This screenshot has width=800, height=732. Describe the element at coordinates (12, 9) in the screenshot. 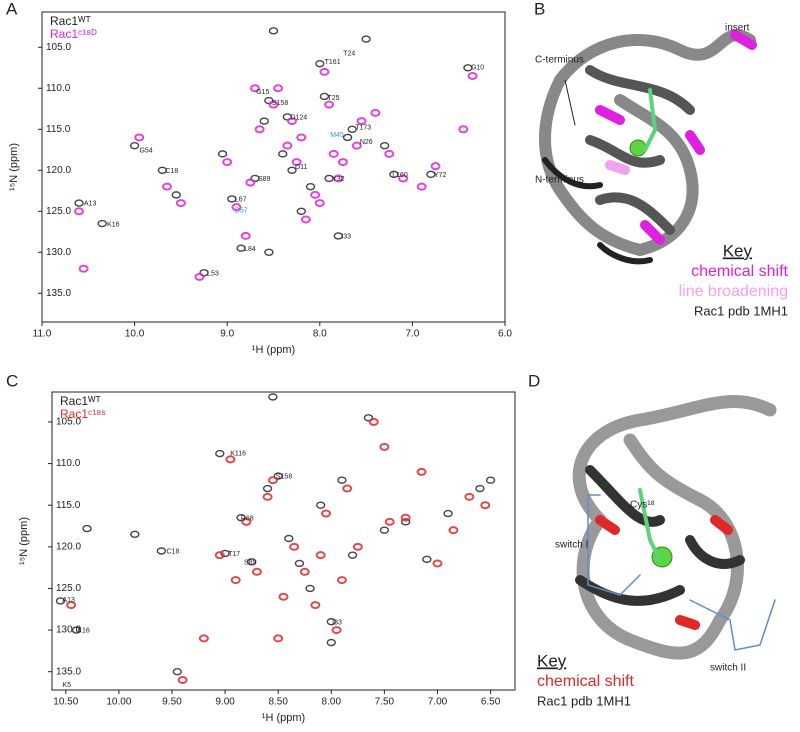

I see `panel-letter: A` at that location.